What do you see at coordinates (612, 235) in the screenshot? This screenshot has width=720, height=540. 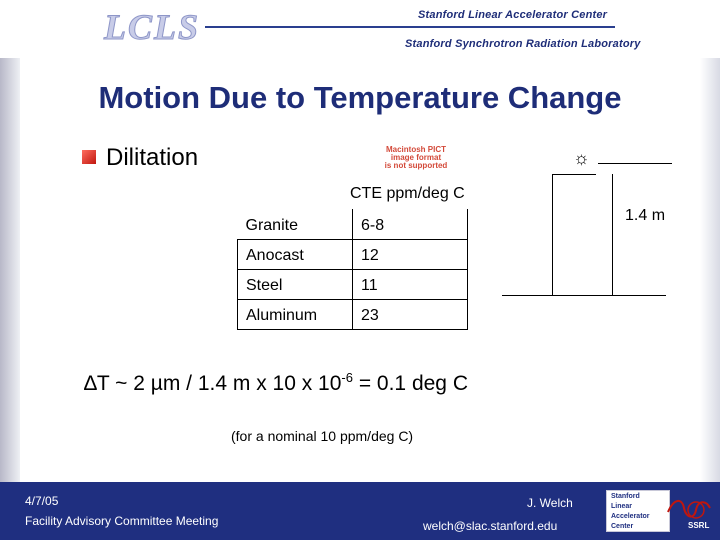 I see `stand-right-edge` at bounding box center [612, 235].